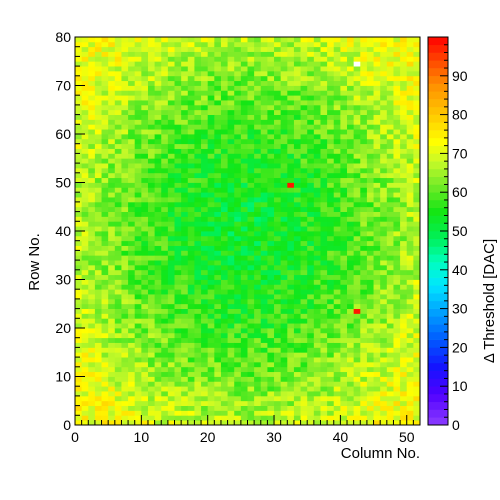 Image resolution: width=500 pixels, height=500 pixels. Describe the element at coordinates (438, 335) in the screenshot. I see `colorbar-segment` at that location.